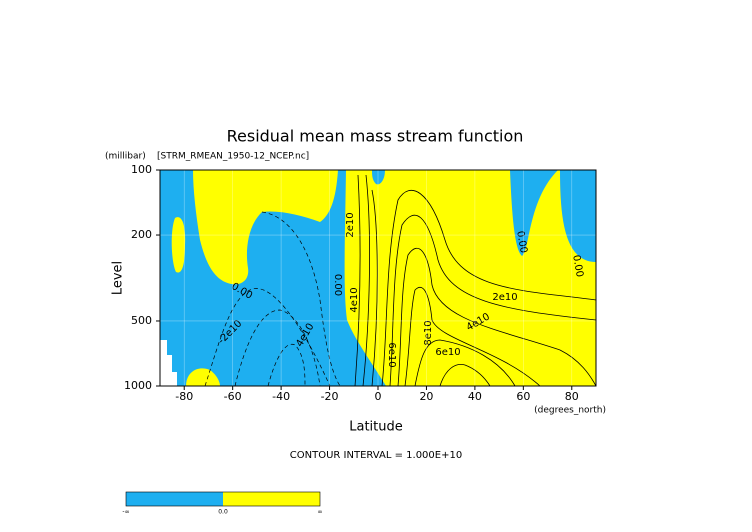 This screenshot has height=532, width=752. I want to click on subtitle: [STRM_RMEAN_1950-12_NCEP.nc], so click(233, 157).